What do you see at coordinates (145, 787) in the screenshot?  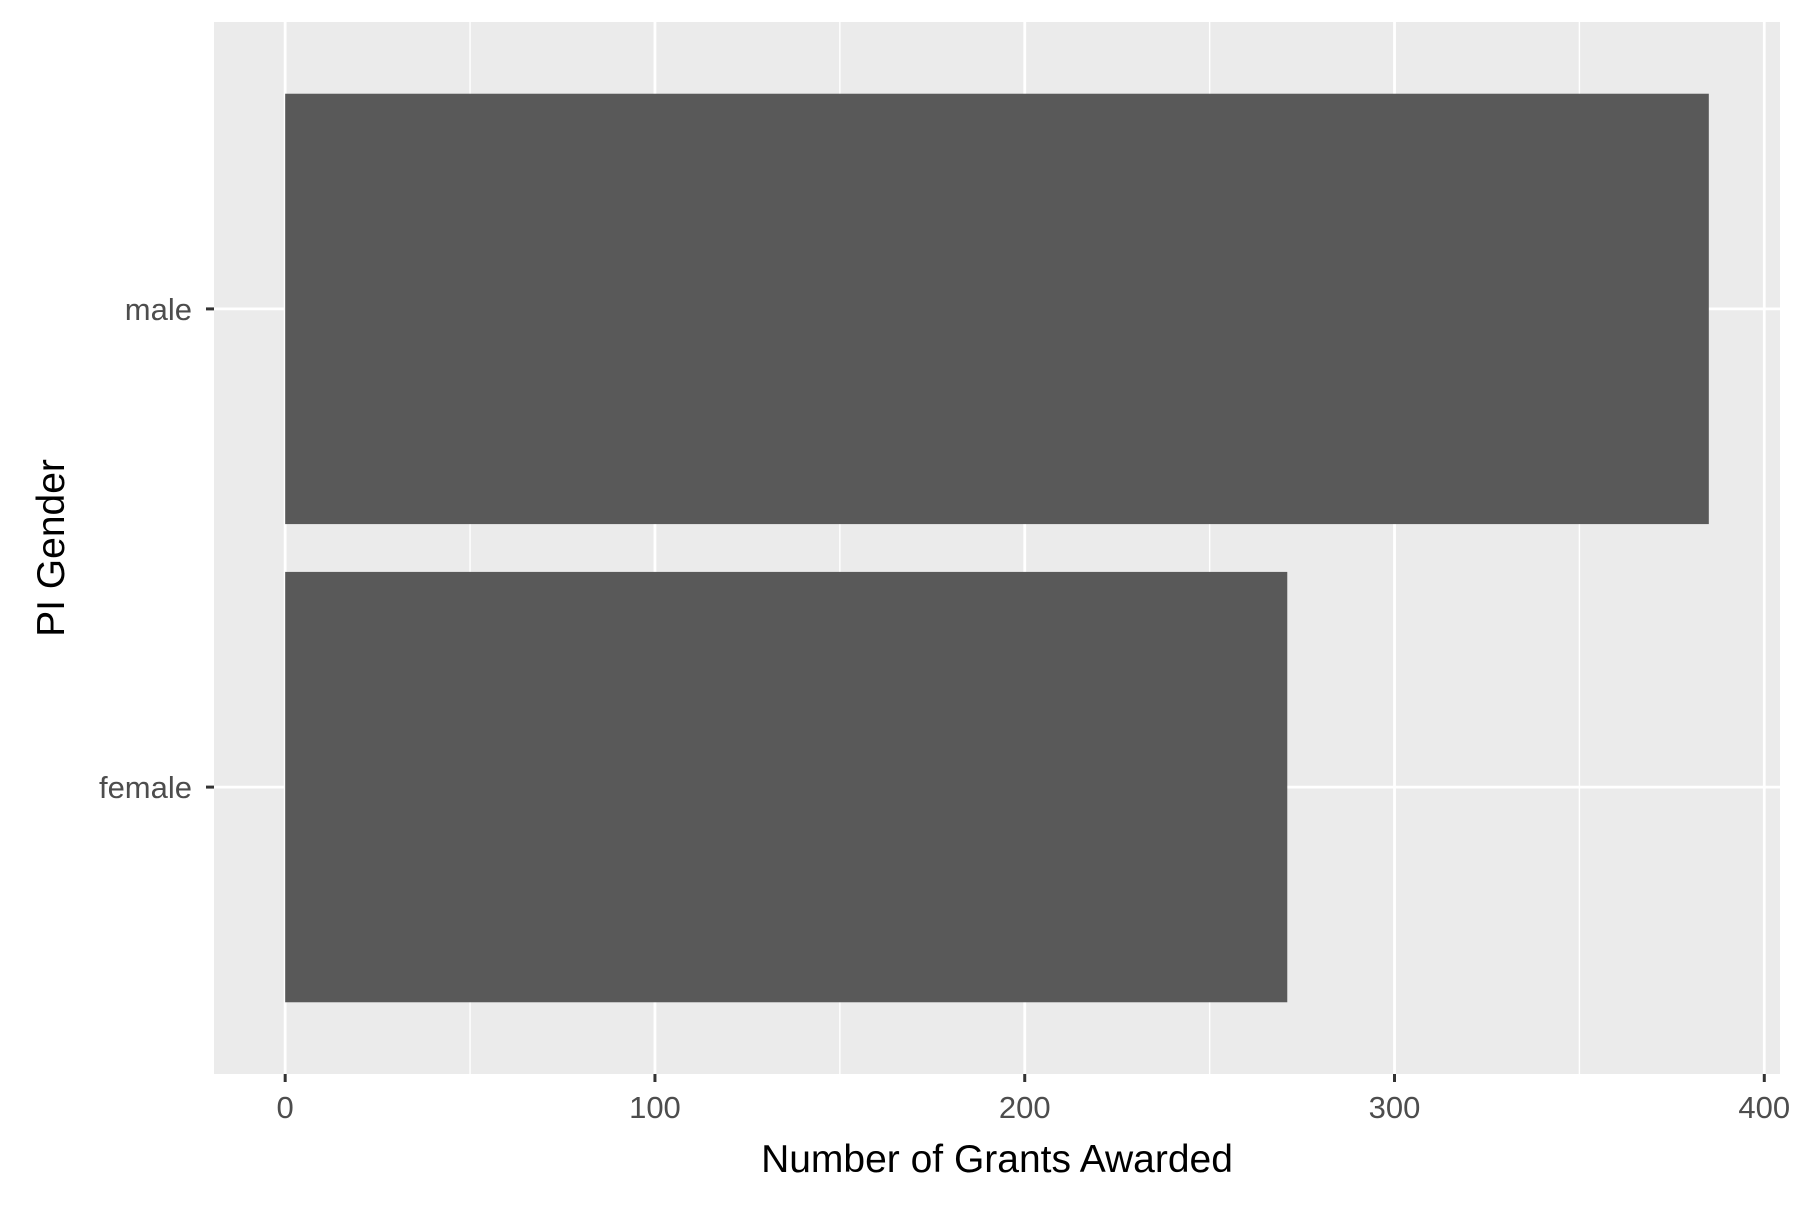 I see `y-tick-label: female` at bounding box center [145, 787].